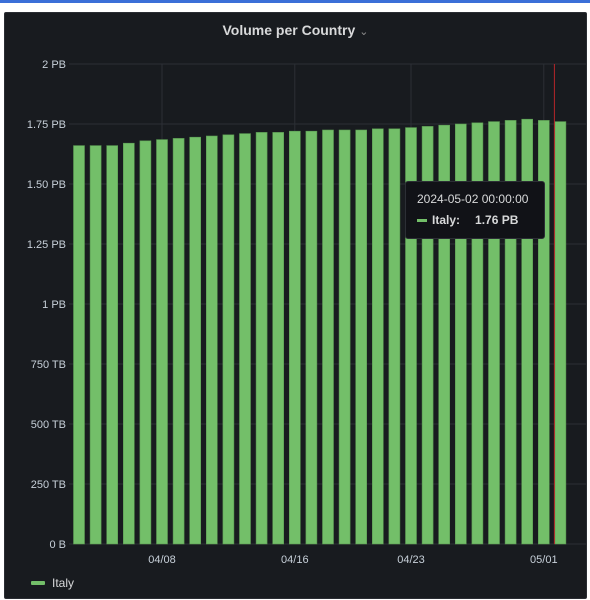  Describe the element at coordinates (544, 560) in the screenshot. I see `x-tick-label: 05/01` at that location.